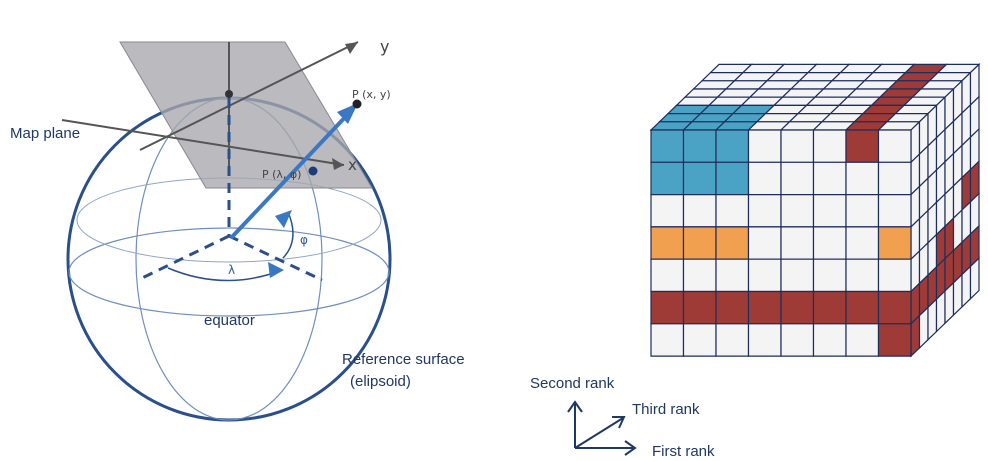 The width and height of the screenshot is (988, 461). I want to click on phi-arrowhead, so click(283, 219).